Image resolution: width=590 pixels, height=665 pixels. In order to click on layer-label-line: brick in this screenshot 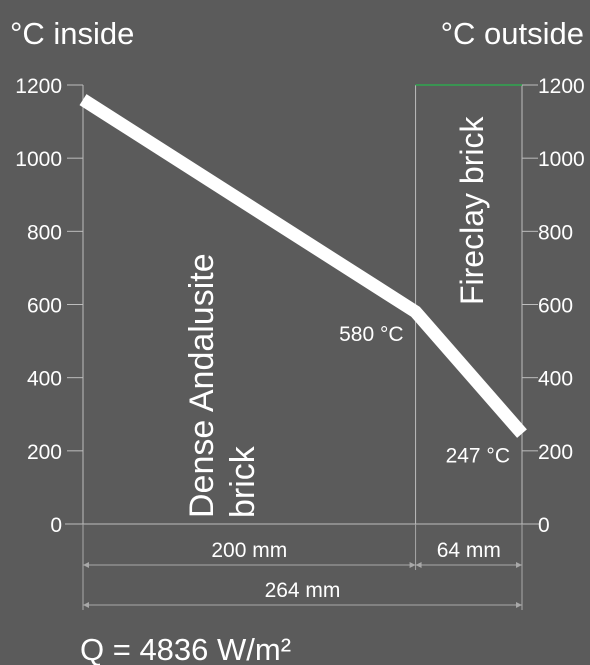, I will do `click(243, 481)`.